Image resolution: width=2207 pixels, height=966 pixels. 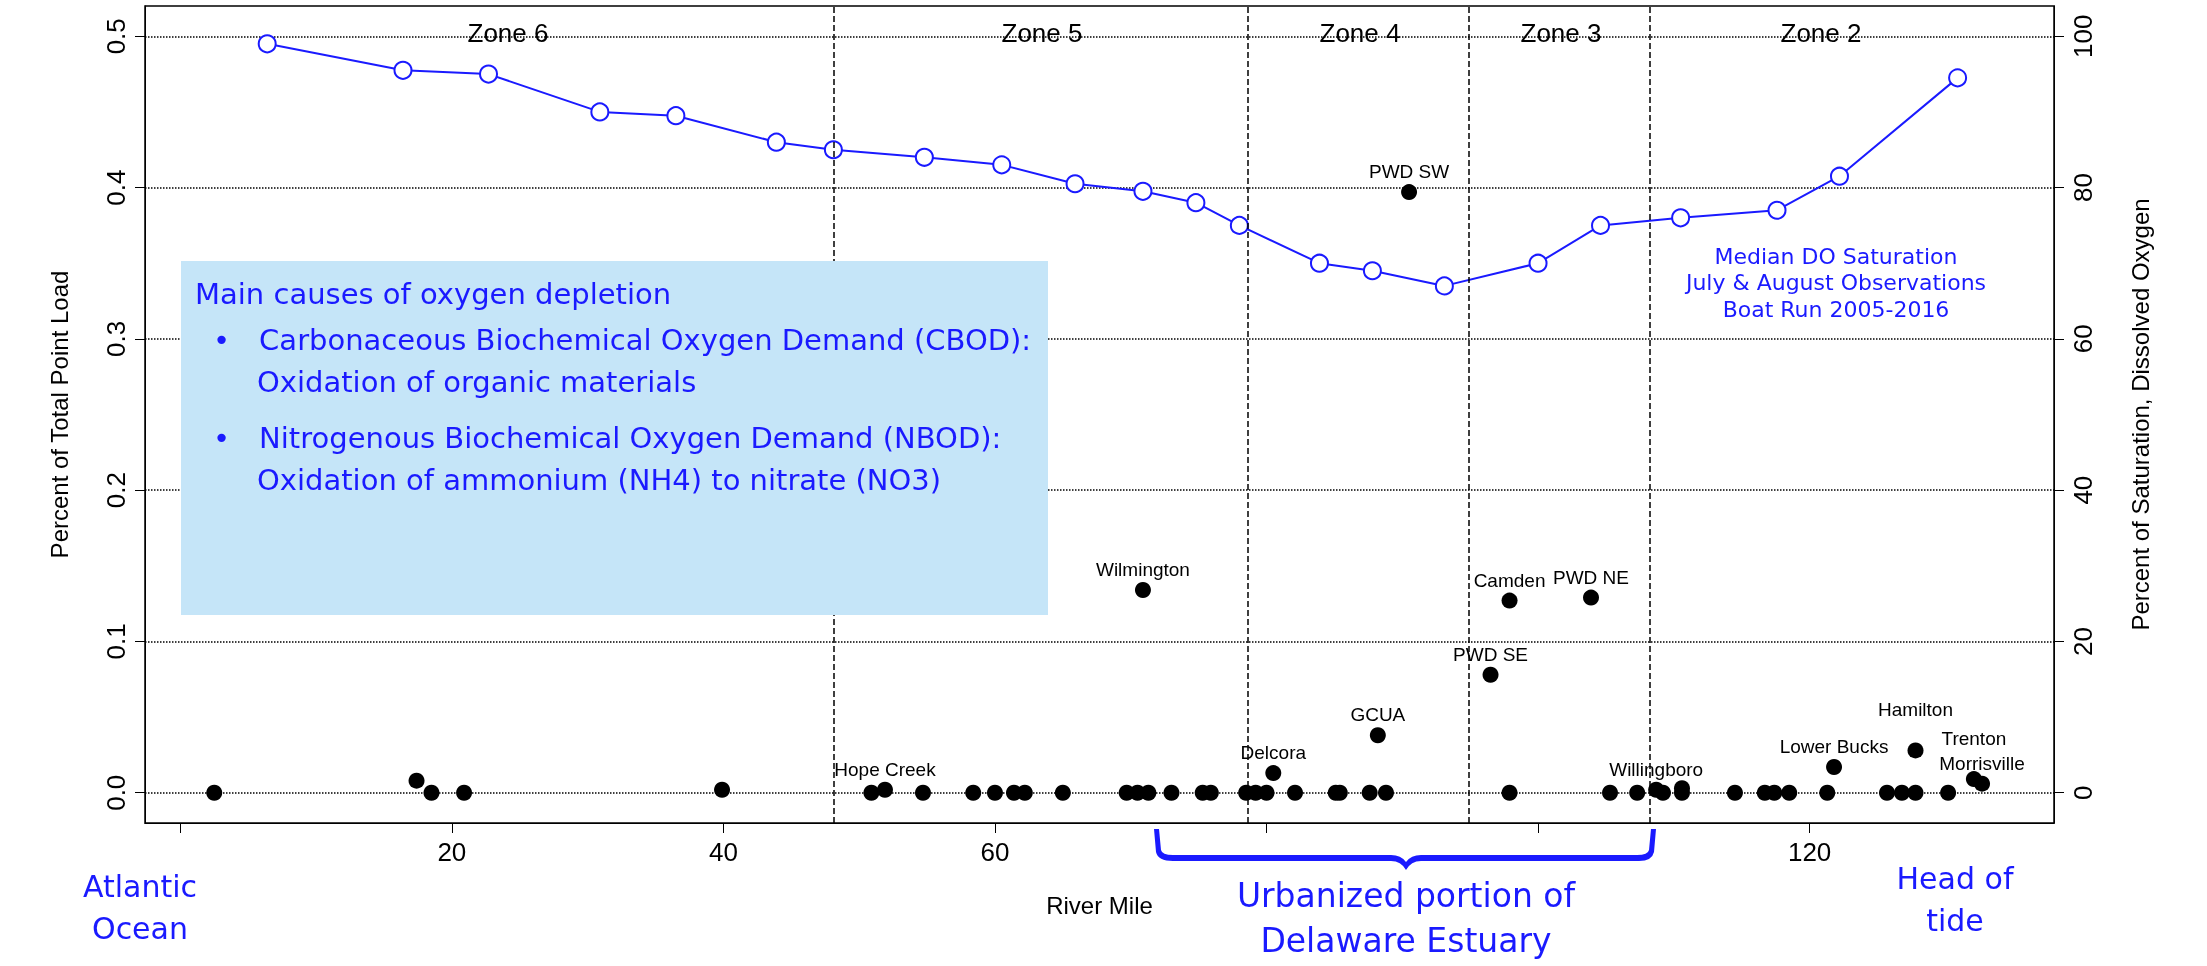 What do you see at coordinates (140, 908) in the screenshot?
I see `text: Atlantic Ocean` at bounding box center [140, 908].